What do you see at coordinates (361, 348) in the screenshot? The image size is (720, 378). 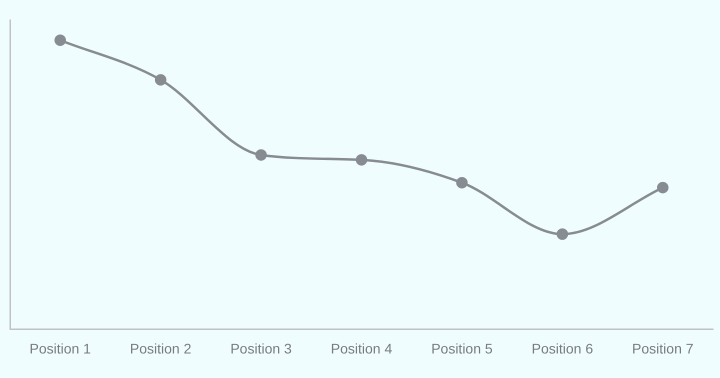 I see `x-tick-label: Position 4` at bounding box center [361, 348].